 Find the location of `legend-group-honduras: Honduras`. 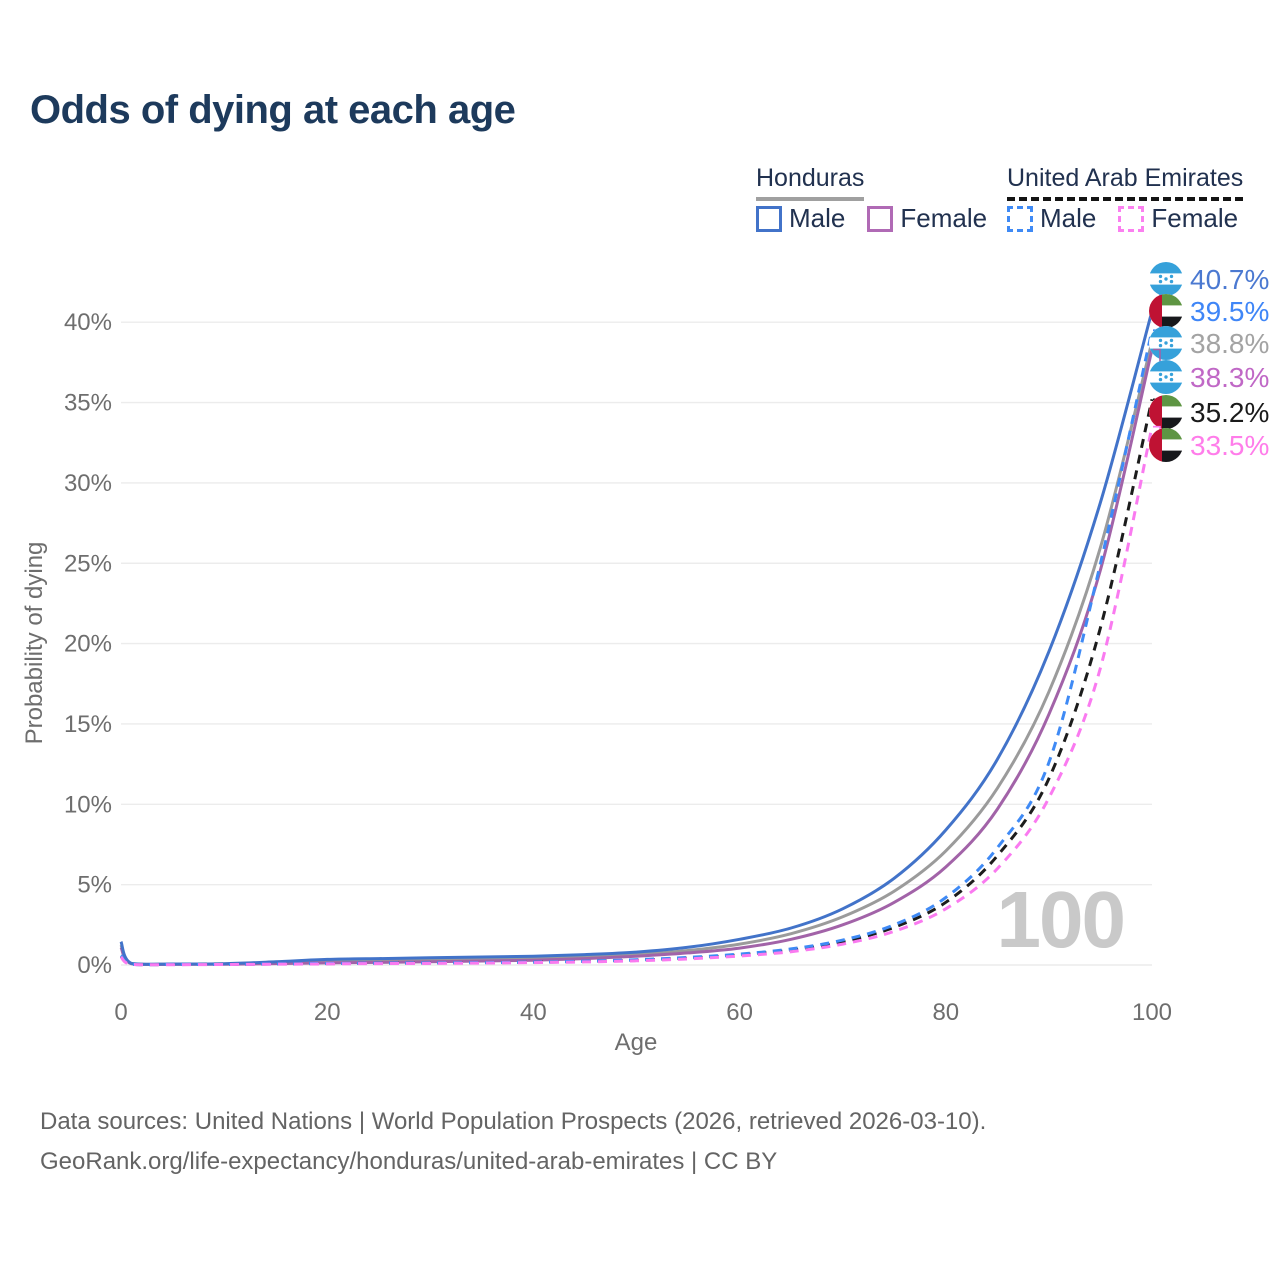

legend-group-honduras: Honduras is located at coordinates (810, 182).